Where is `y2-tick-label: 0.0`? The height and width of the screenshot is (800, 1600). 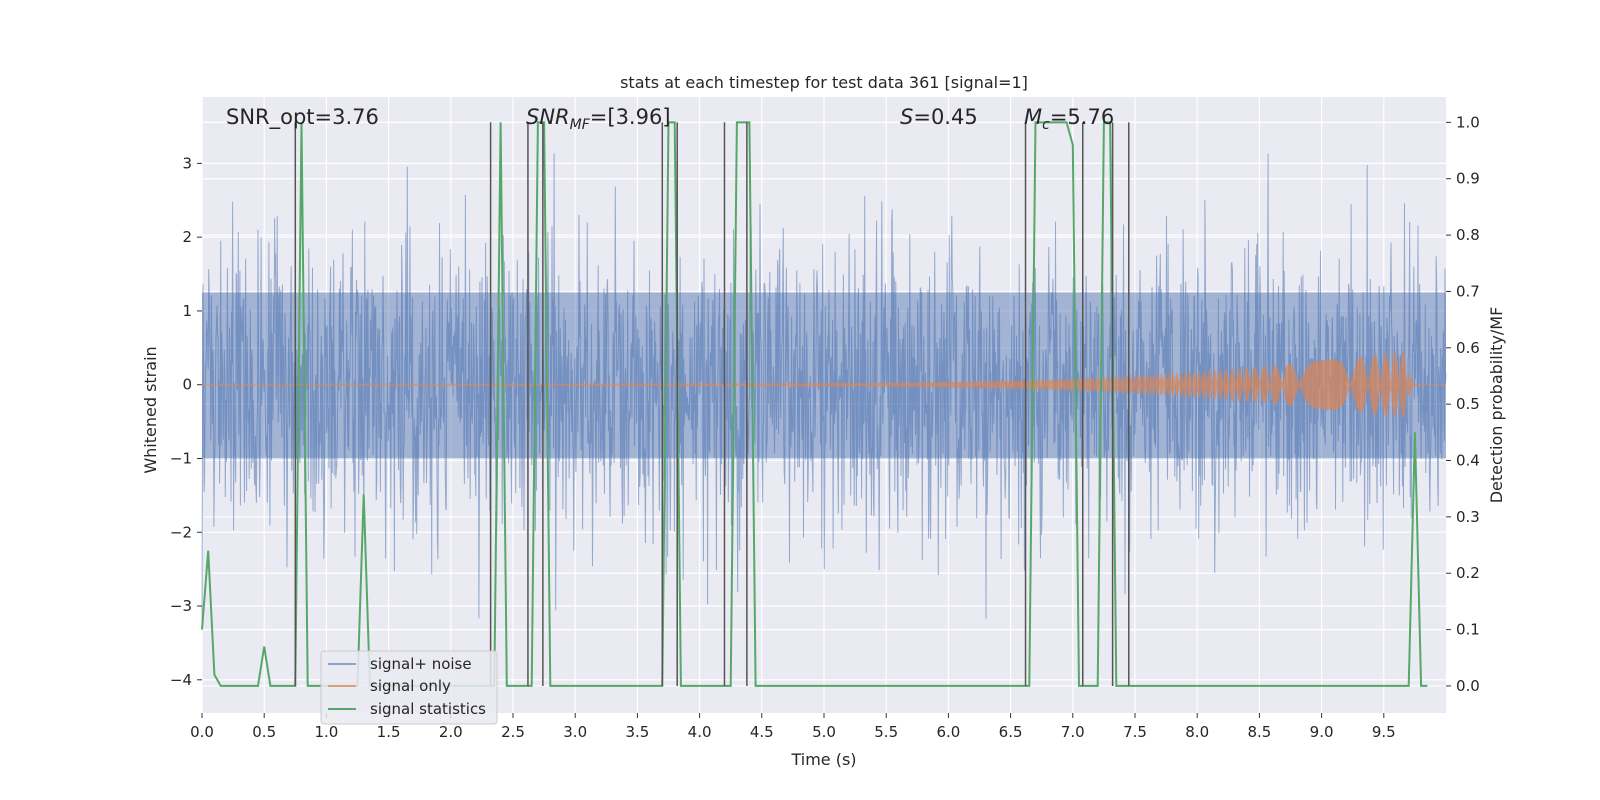 y2-tick-label: 0.0 is located at coordinates (1468, 686).